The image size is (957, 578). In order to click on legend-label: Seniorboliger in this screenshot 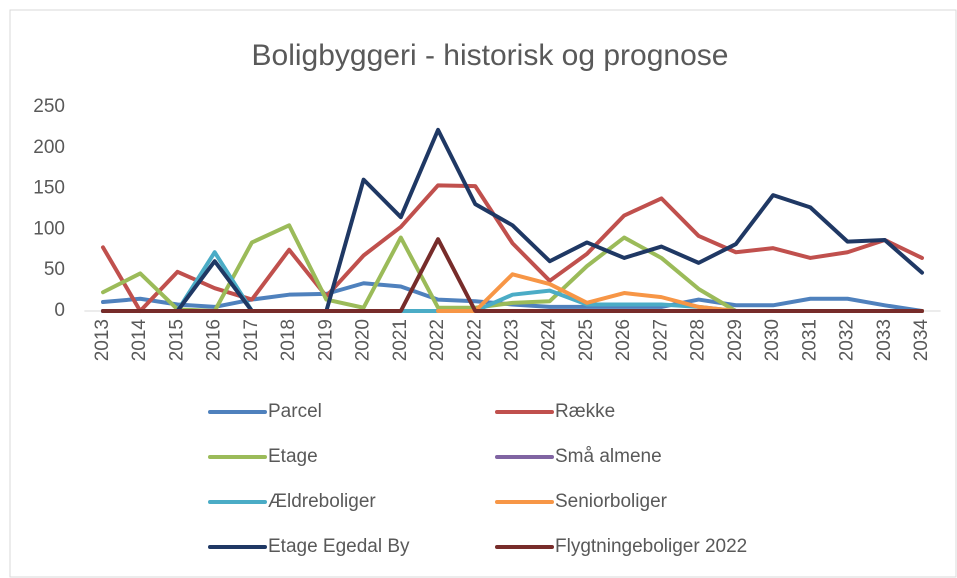, I will do `click(611, 501)`.